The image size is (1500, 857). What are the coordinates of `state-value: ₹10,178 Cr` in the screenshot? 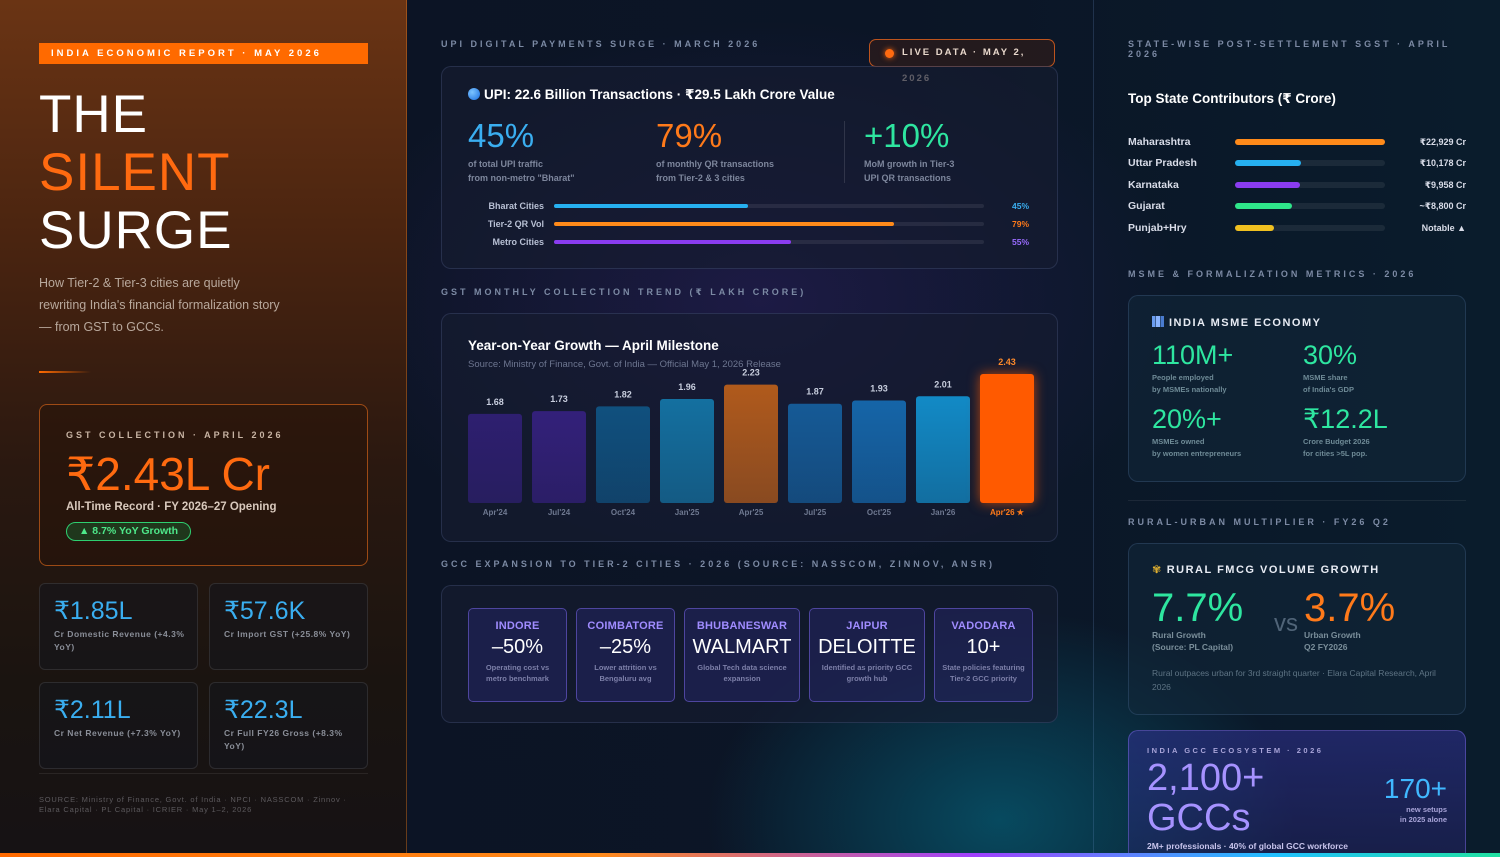 It's located at (1442, 163).